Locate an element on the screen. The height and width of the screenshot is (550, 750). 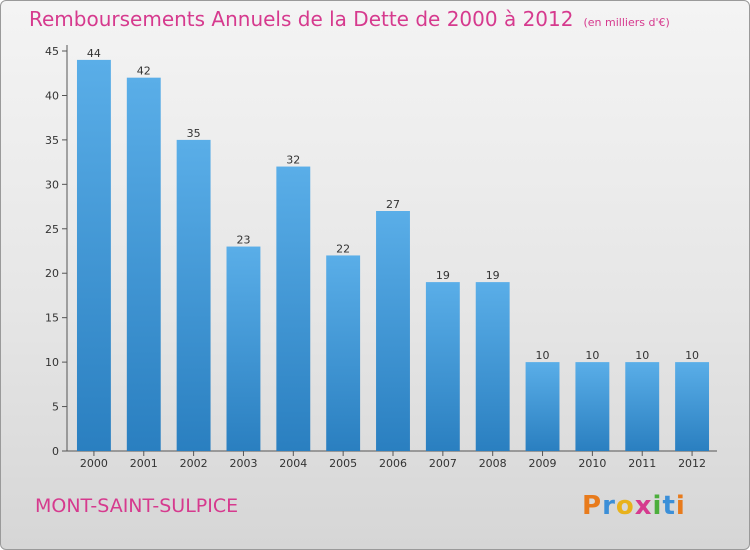
proxiti-logo: Proxiti is located at coordinates (634, 506).